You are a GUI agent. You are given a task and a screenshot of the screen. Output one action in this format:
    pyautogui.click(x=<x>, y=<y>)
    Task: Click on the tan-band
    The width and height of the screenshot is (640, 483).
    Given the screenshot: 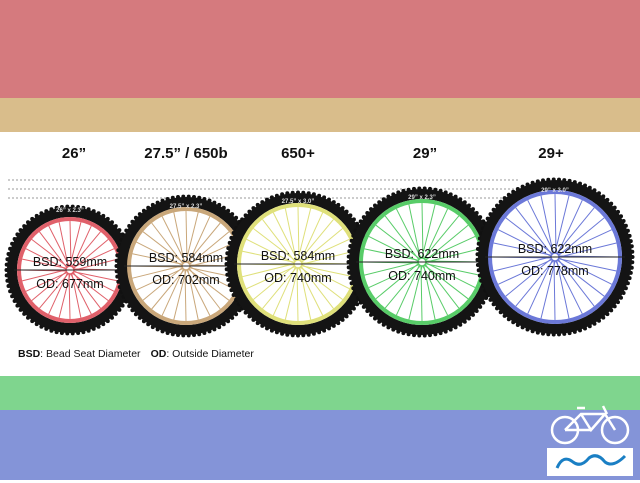 What is the action you would take?
    pyautogui.click(x=320, y=115)
    